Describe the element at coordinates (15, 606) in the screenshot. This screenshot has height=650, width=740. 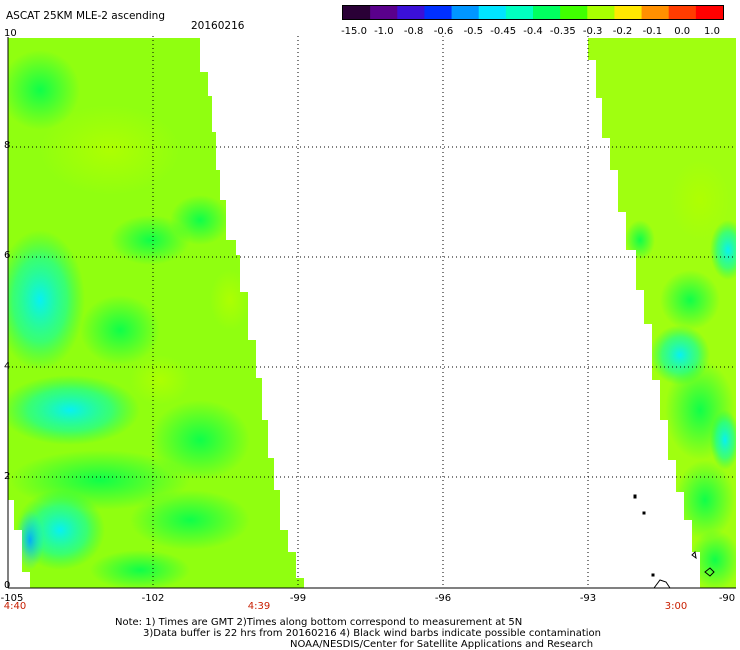
I see `time-label-left: 4:40` at that location.